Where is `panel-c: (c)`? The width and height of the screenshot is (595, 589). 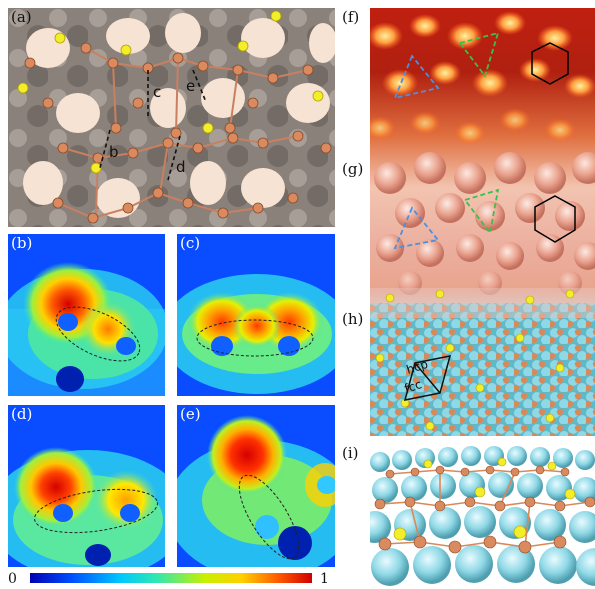 panel-c: (c) is located at coordinates (256, 315).